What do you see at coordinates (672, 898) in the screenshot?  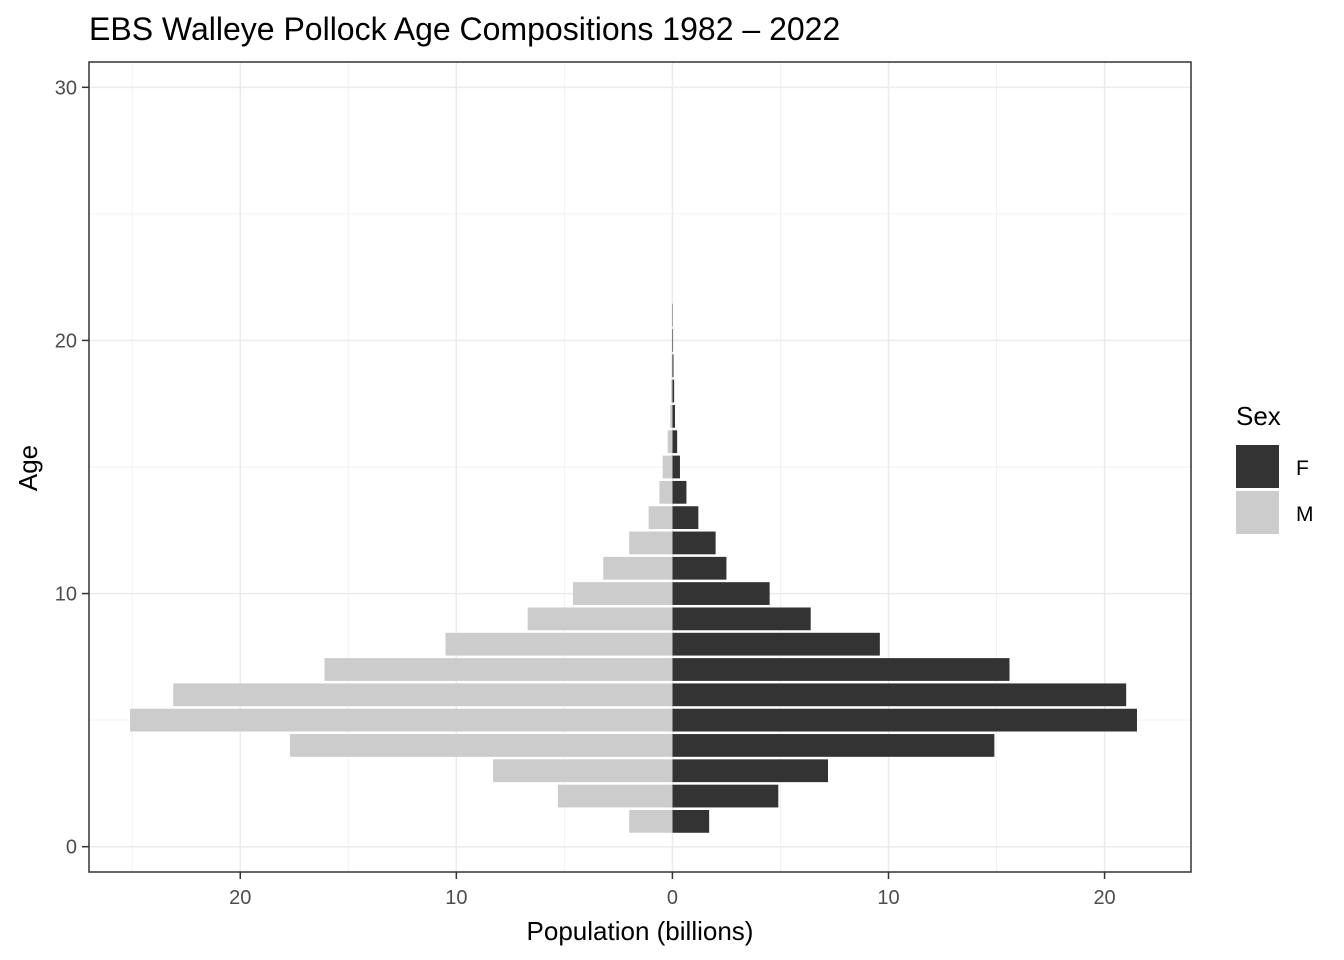 I see `x-tick-label: 0` at bounding box center [672, 898].